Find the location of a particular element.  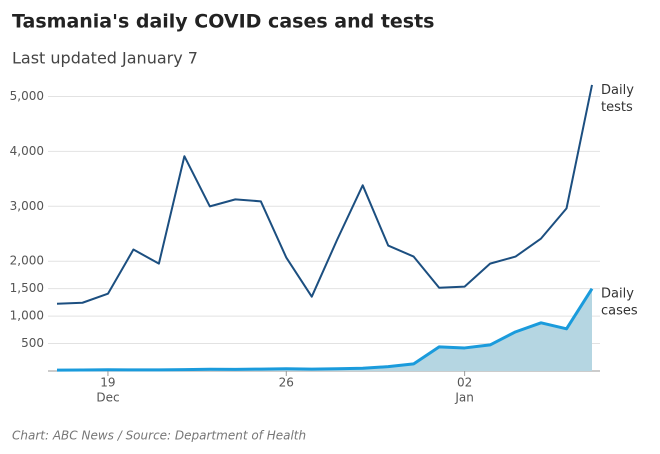

series-label-line: cases is located at coordinates (619, 310).